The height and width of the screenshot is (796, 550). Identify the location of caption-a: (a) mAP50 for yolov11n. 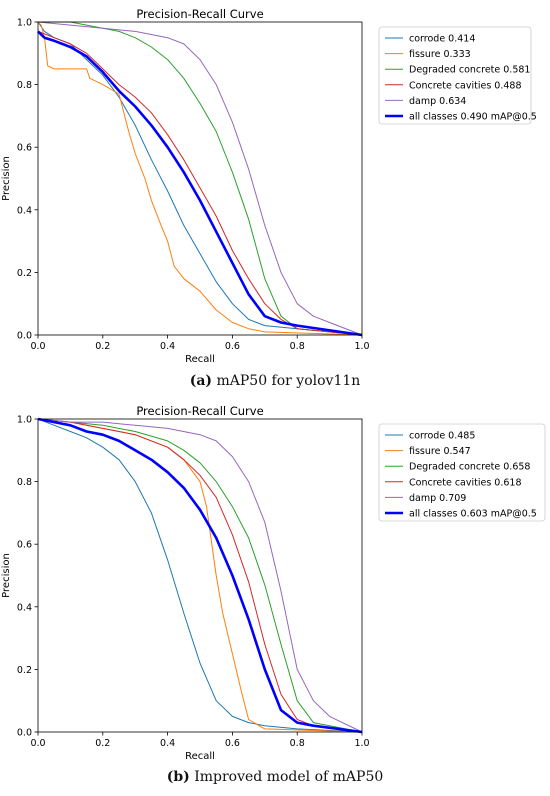
(275, 381).